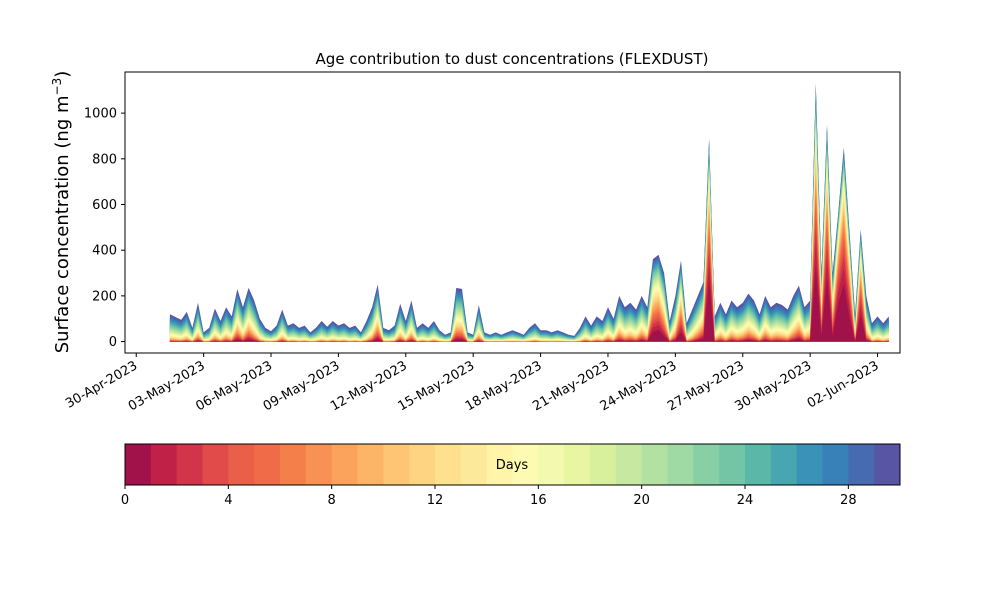  What do you see at coordinates (848, 500) in the screenshot?
I see `colorbar-tick-label: 28` at bounding box center [848, 500].